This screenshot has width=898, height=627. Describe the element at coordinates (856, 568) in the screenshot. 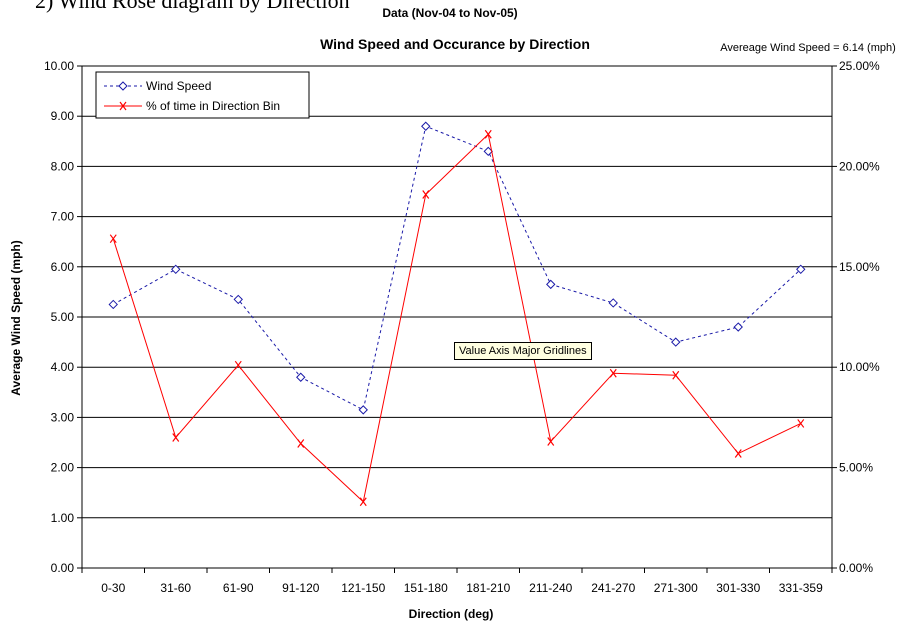

I see `y2-tick-label: 0.00%` at that location.